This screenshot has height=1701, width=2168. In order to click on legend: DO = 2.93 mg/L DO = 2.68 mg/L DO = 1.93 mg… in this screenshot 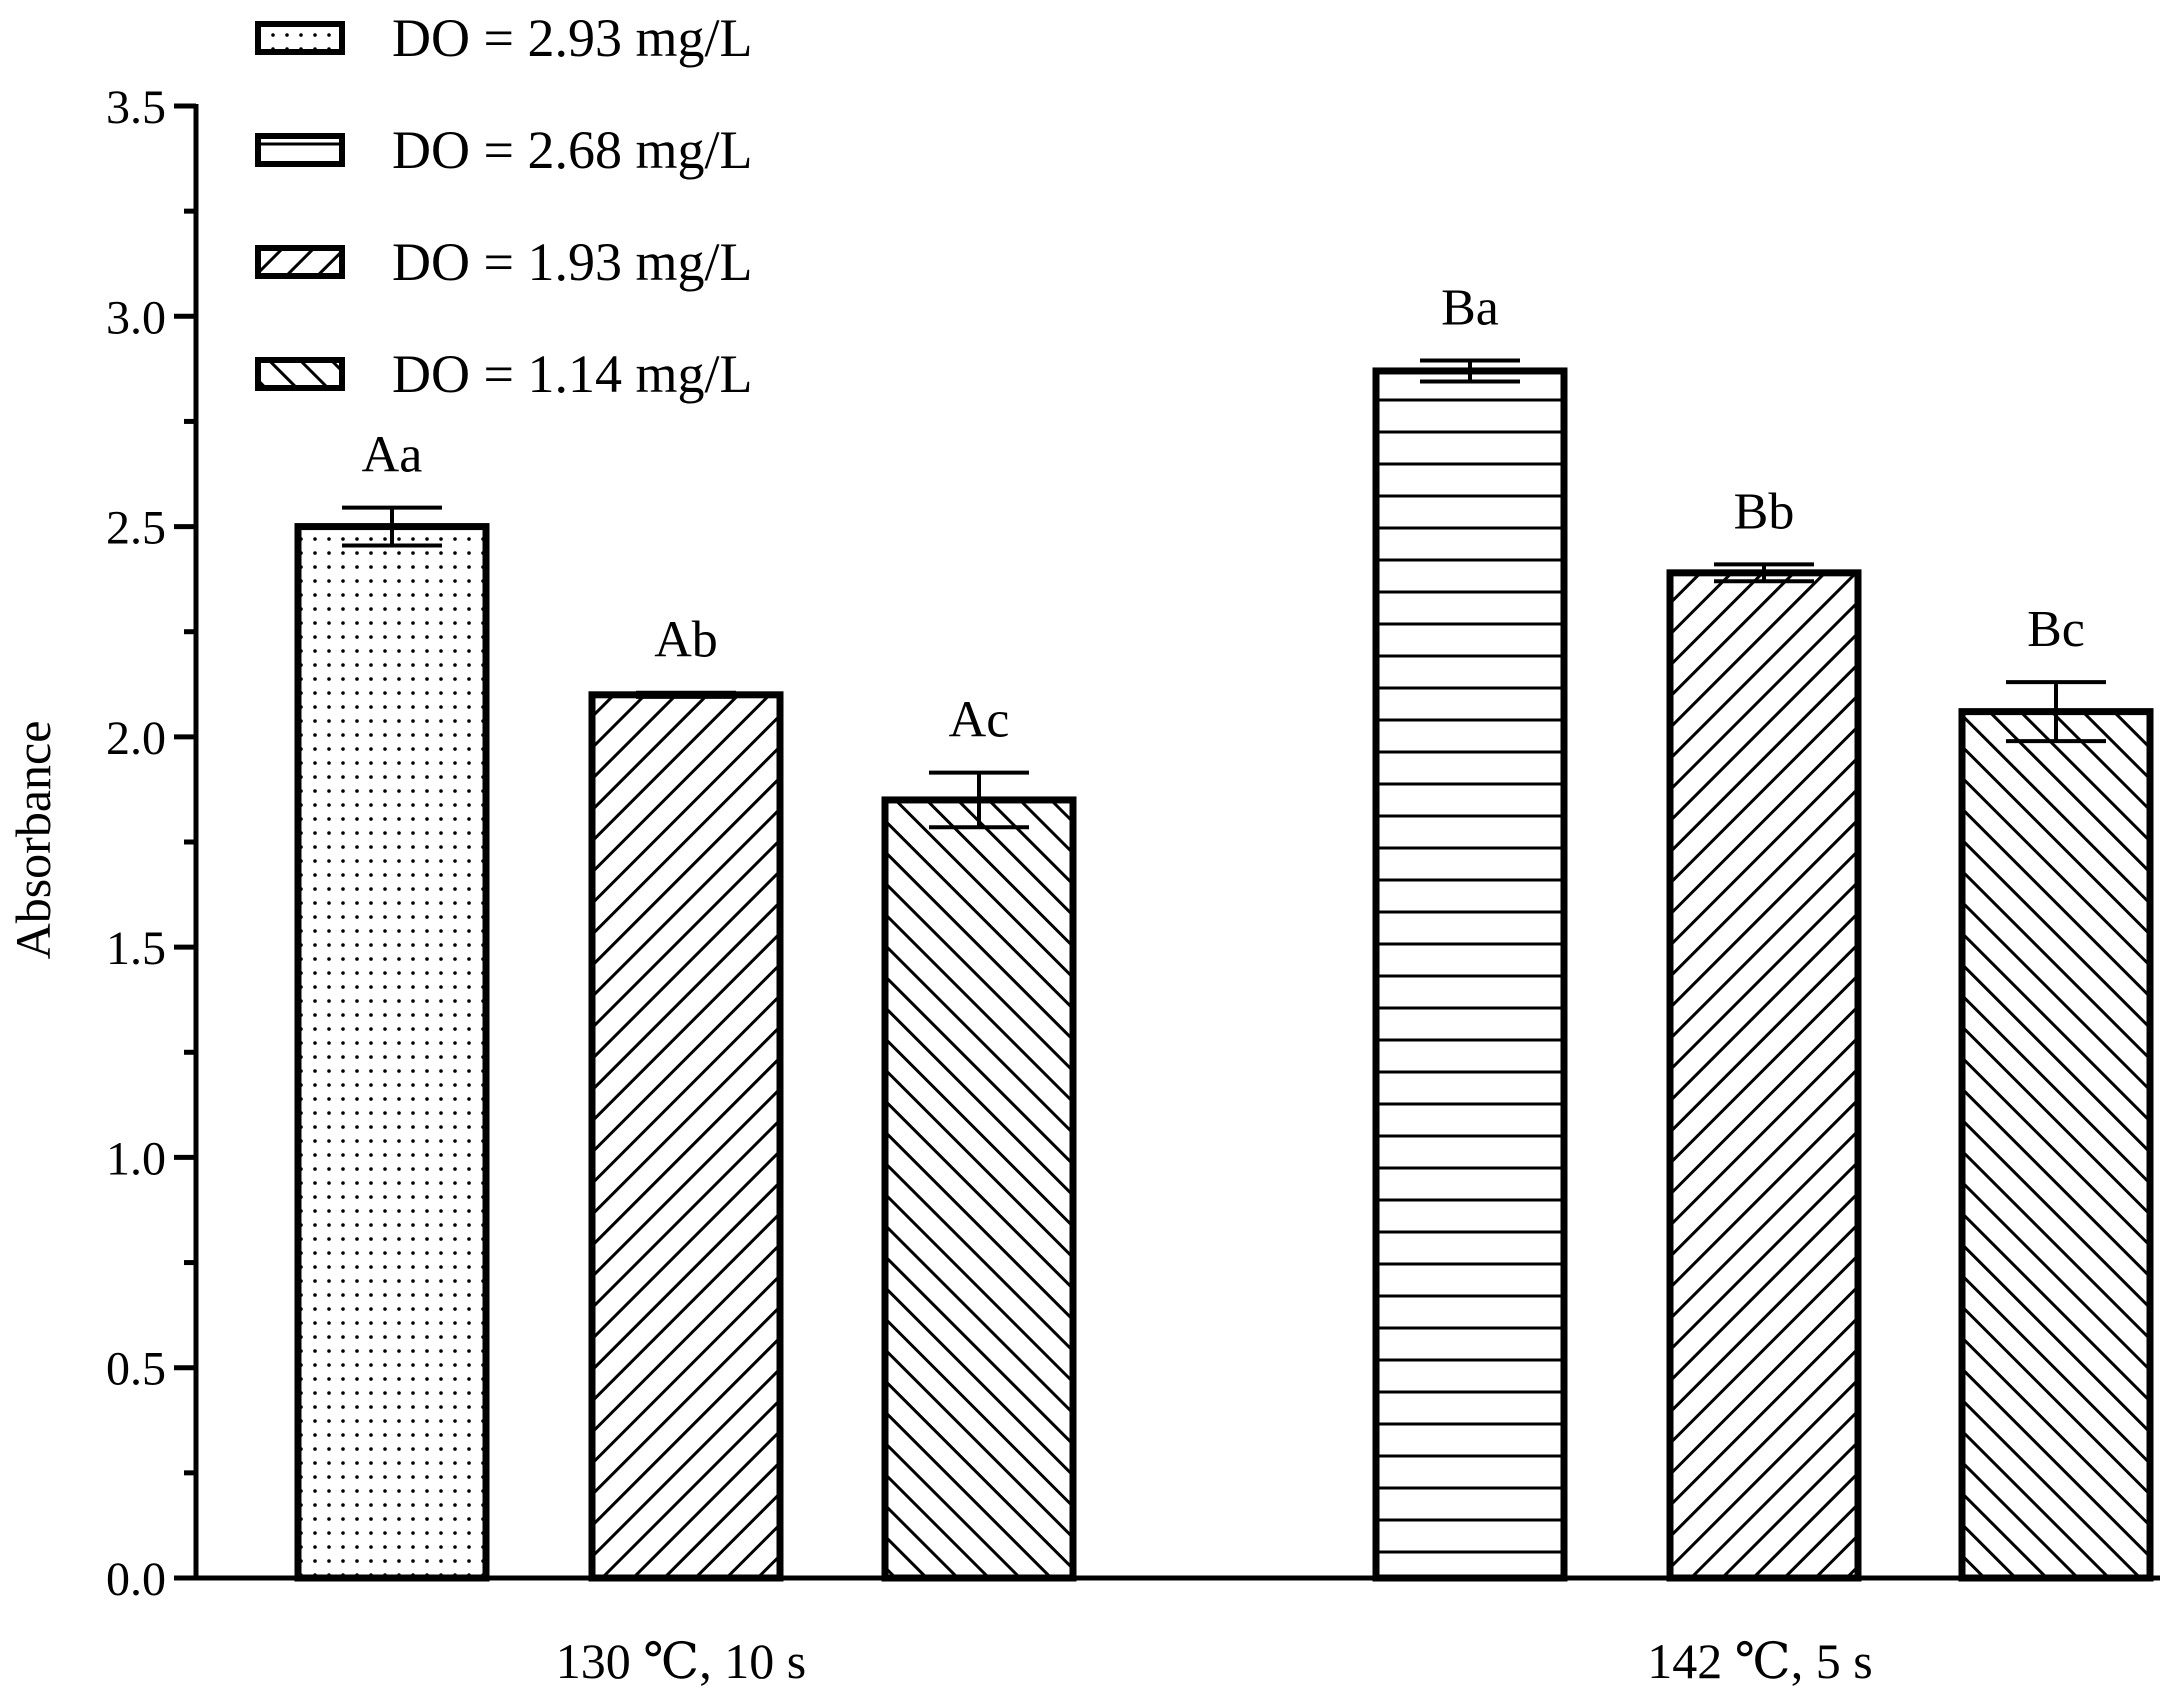, I will do `click(503, 206)`.